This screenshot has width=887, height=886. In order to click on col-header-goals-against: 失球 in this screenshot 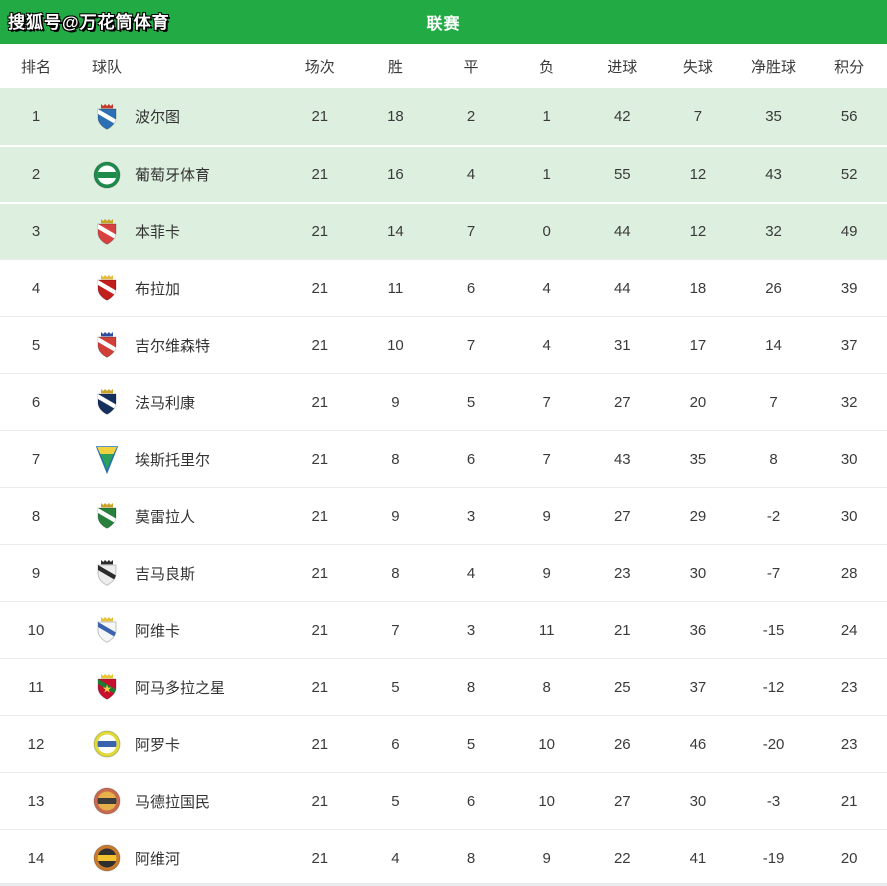, I will do `click(697, 67)`.